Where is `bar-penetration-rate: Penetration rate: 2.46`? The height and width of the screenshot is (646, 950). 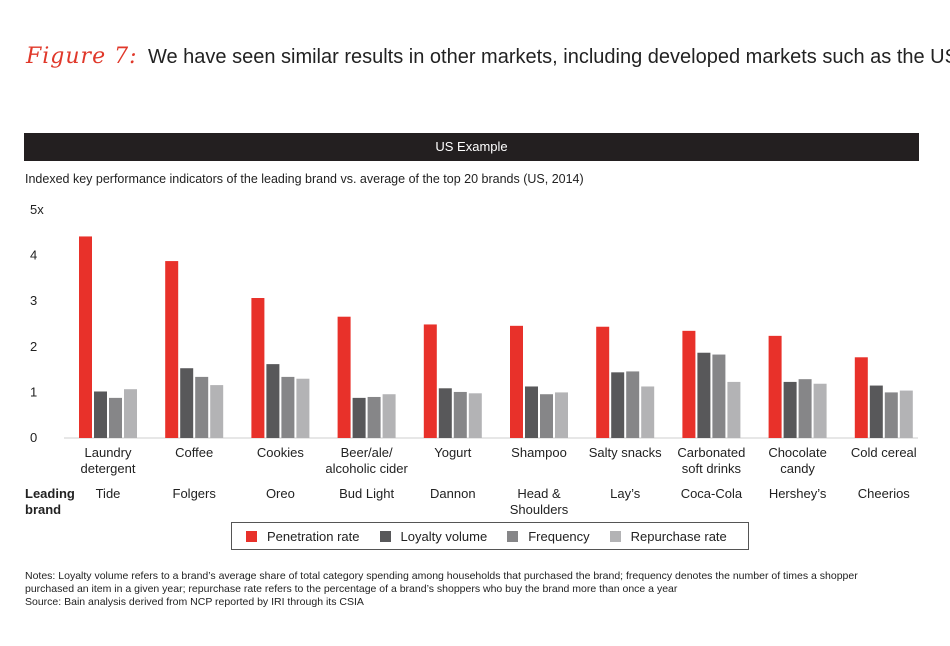 bar-penetration-rate: Penetration rate: 2.46 is located at coordinates (516, 381).